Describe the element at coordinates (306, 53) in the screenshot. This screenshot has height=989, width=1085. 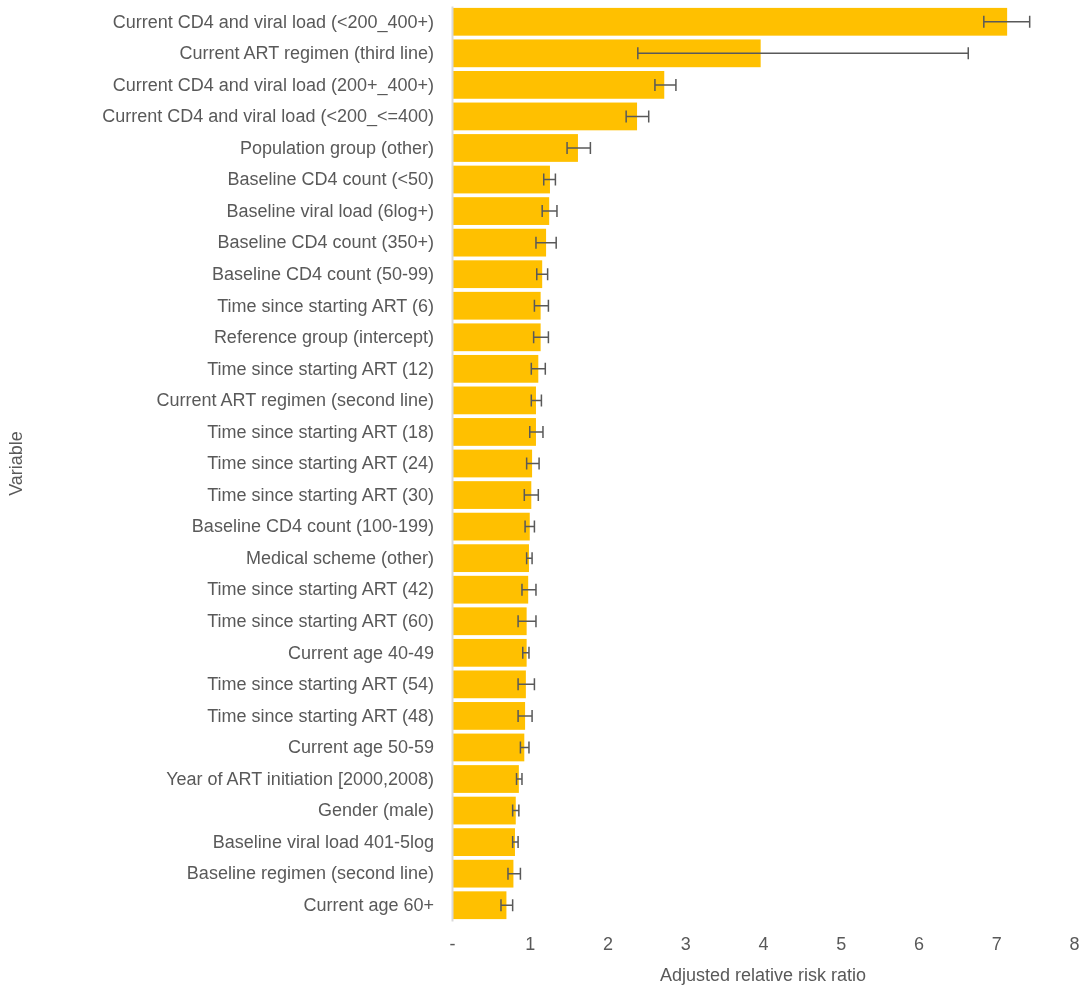
I see `y-tick-label: Current ART regimen (third line)` at that location.